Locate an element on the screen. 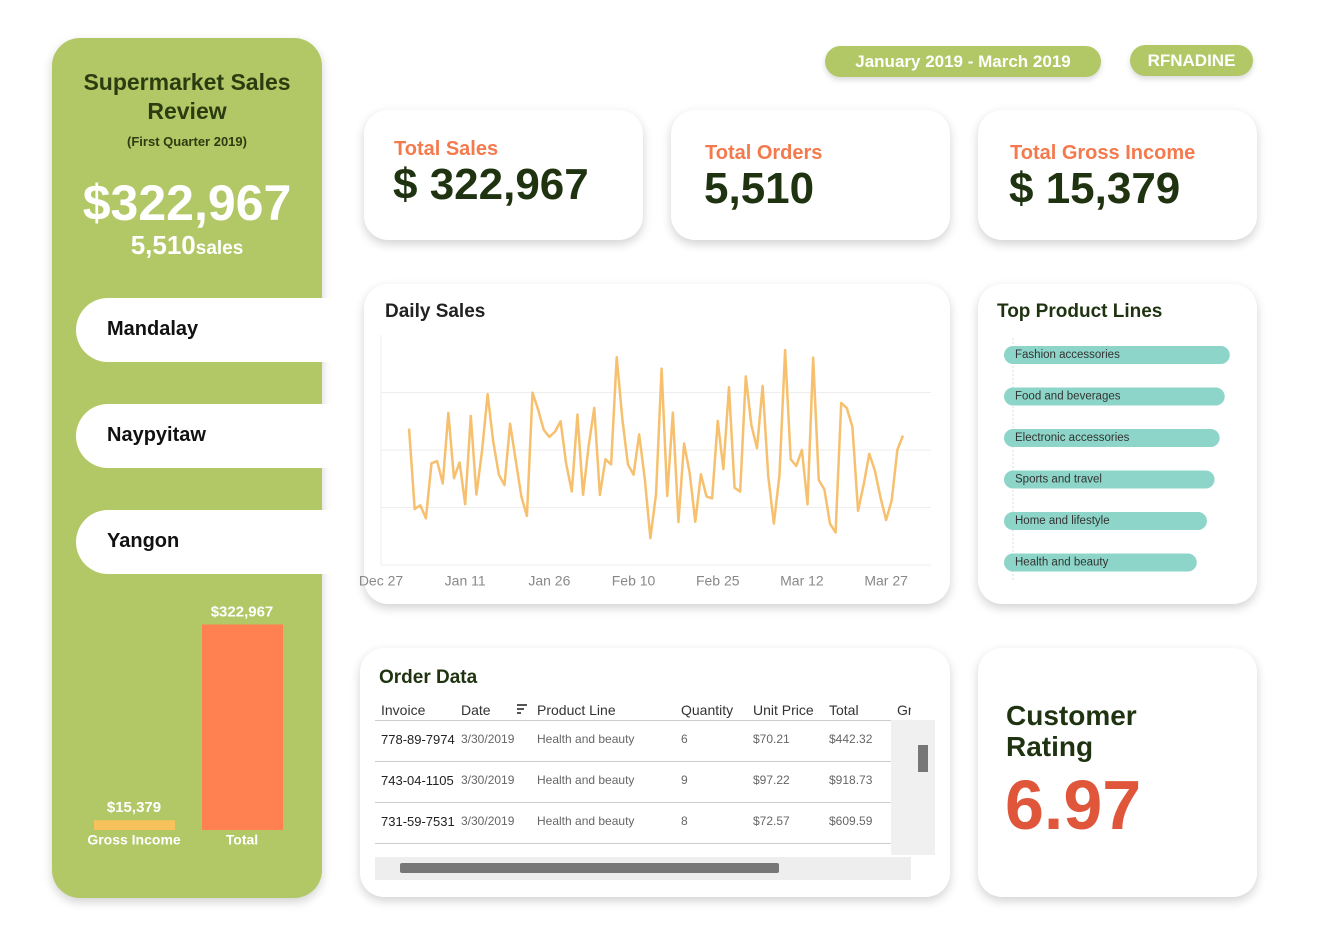  bar-label: Home and lifestyle is located at coordinates (1062, 521).